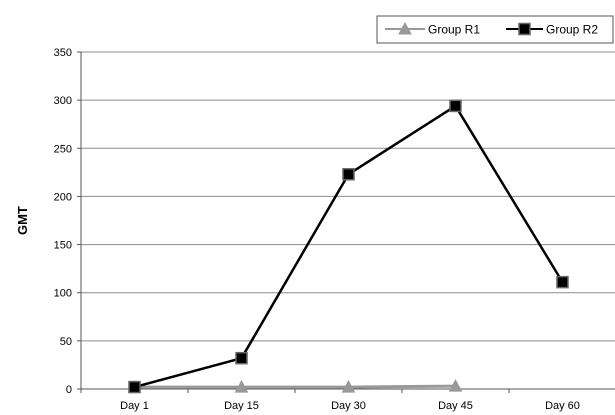 The height and width of the screenshot is (415, 615). I want to click on legend-marker-group-r2, so click(524, 29).